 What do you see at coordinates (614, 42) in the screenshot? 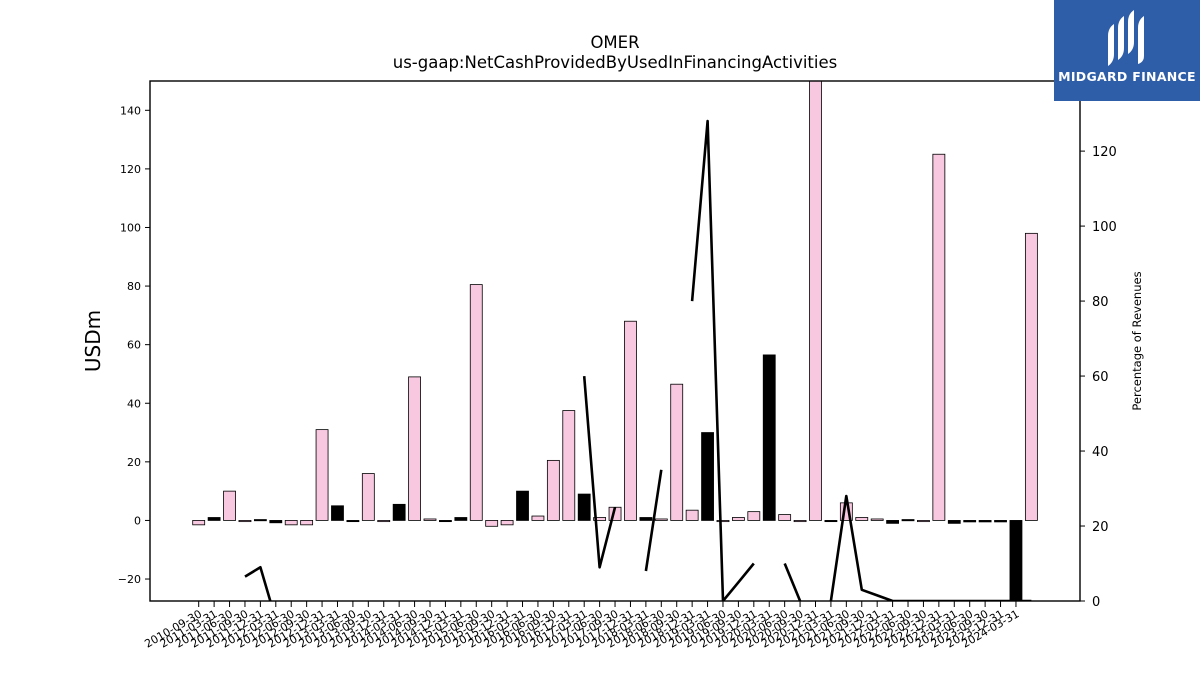
I see `chart-title: OMER` at bounding box center [614, 42].